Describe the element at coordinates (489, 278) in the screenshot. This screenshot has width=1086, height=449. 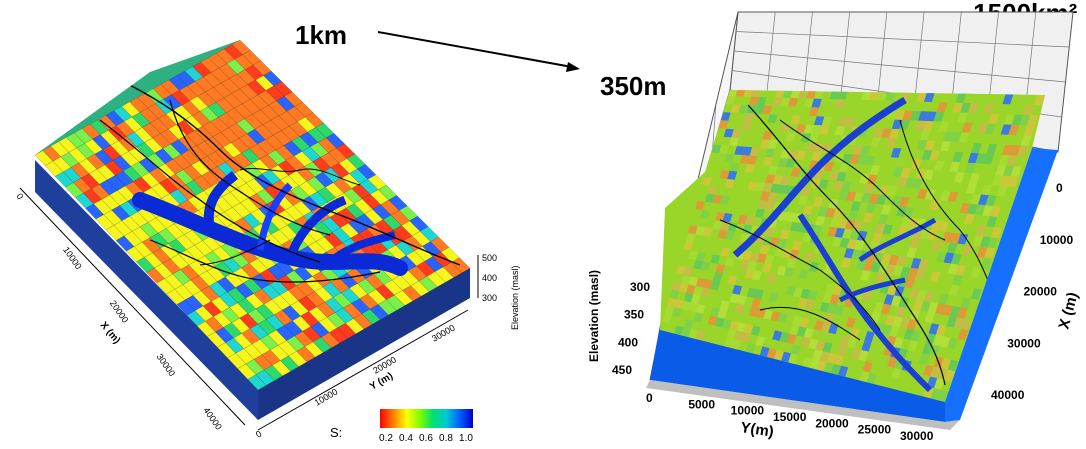
I see `tick-label: 400` at that location.